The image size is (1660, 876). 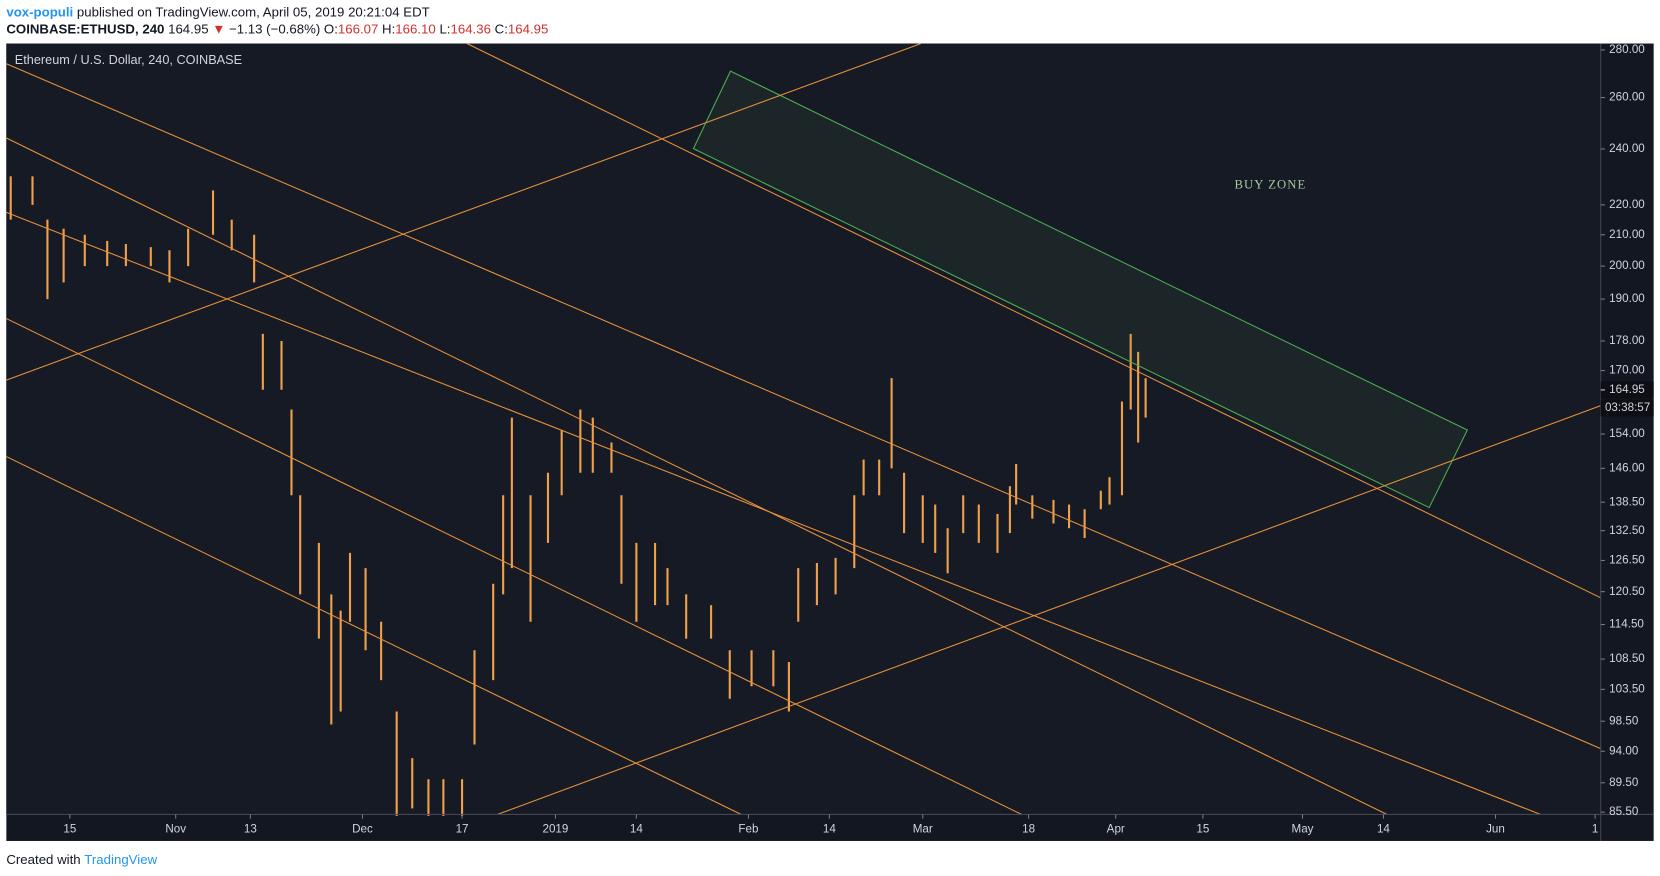 I want to click on last-price-label: 164.95, so click(x=1627, y=389).